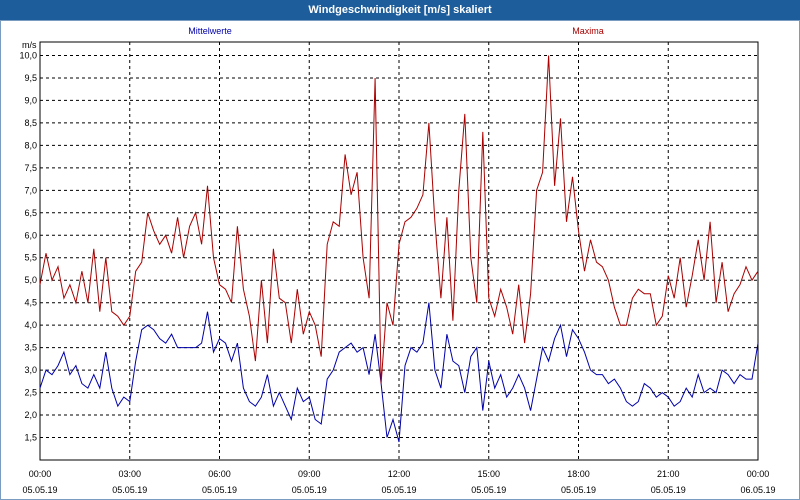 The image size is (800, 500). What do you see at coordinates (488, 474) in the screenshot?
I see `x-tick-time: 15:00` at bounding box center [488, 474].